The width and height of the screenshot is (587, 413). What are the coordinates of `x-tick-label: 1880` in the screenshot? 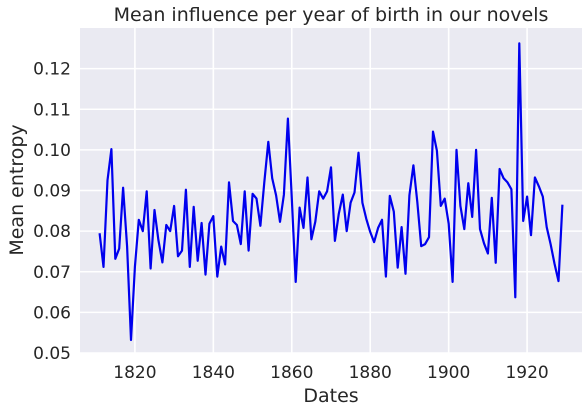 It's located at (370, 373).